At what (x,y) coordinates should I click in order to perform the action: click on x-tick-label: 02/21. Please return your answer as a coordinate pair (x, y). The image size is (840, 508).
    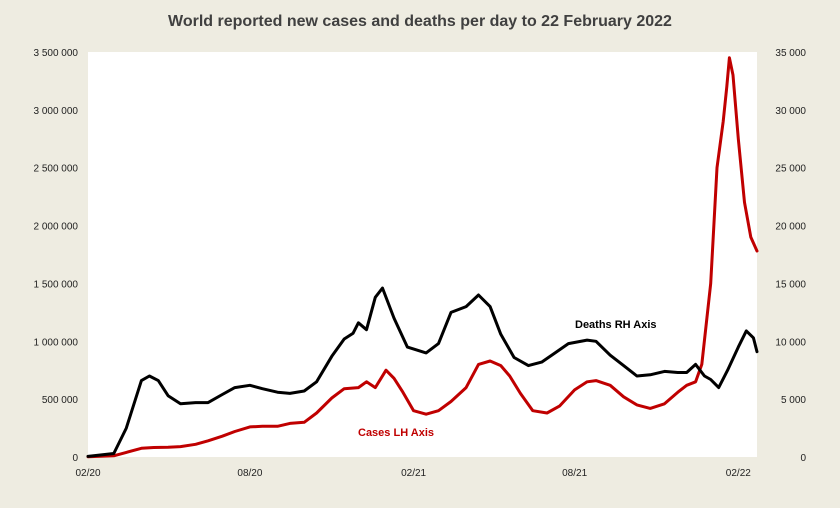
    Looking at the image, I should click on (413, 473).